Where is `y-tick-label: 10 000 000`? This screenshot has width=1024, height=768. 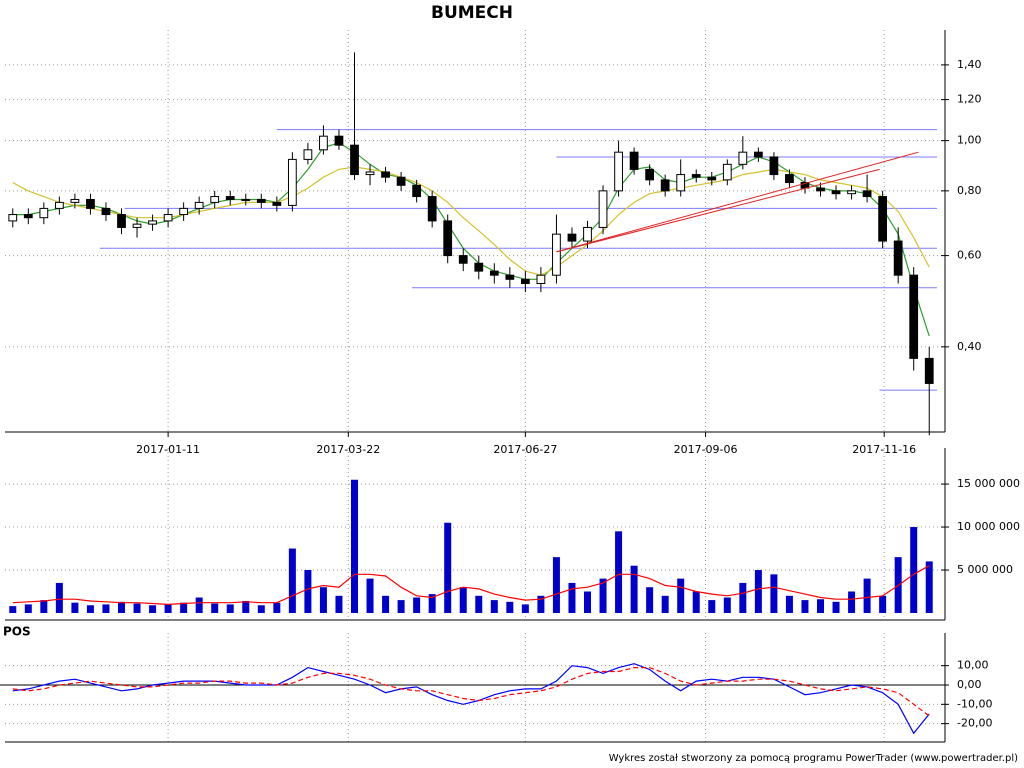
y-tick-label: 10 000 000 is located at coordinates (988, 526).